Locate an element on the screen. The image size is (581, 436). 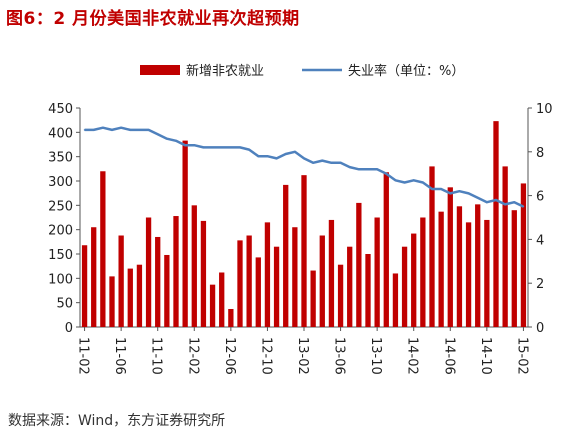
x-tick-label: 12-06 is located at coordinates (229, 356).